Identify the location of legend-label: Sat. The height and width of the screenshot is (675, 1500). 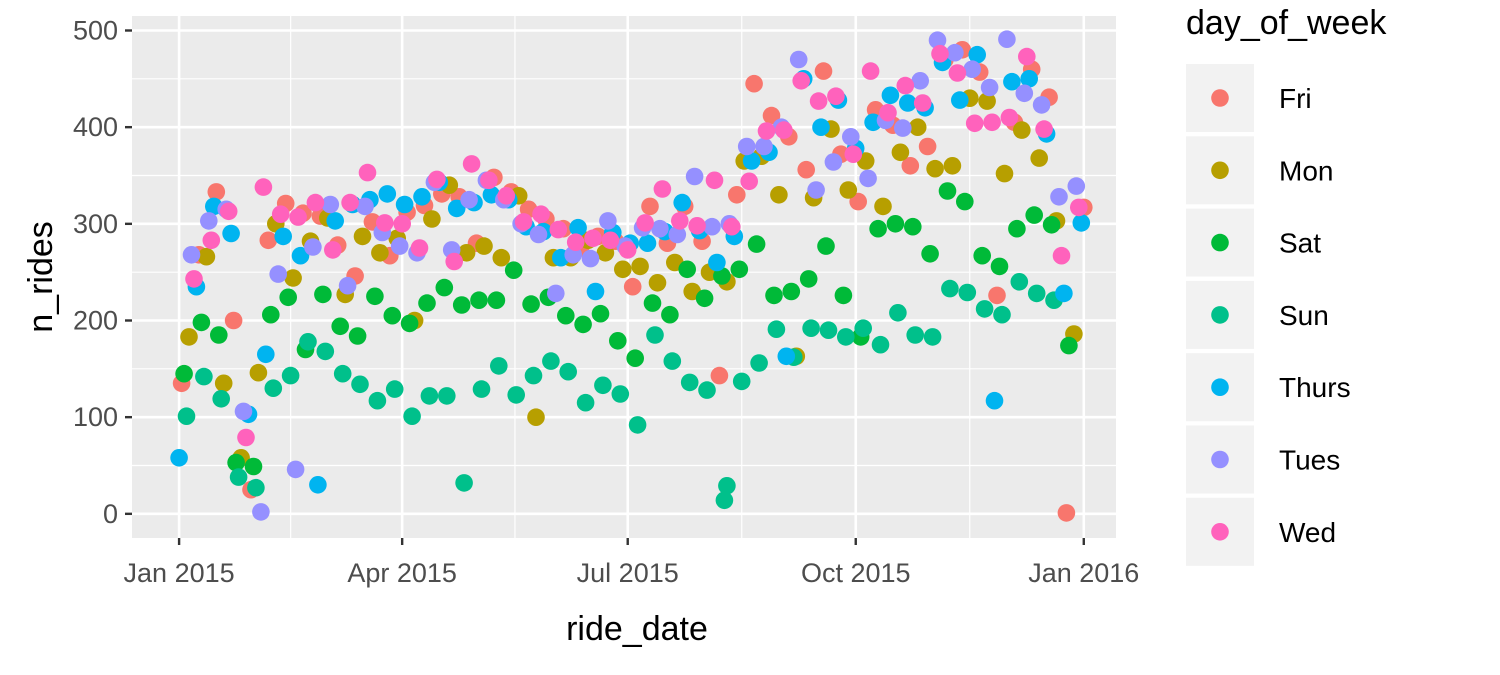
(1300, 243).